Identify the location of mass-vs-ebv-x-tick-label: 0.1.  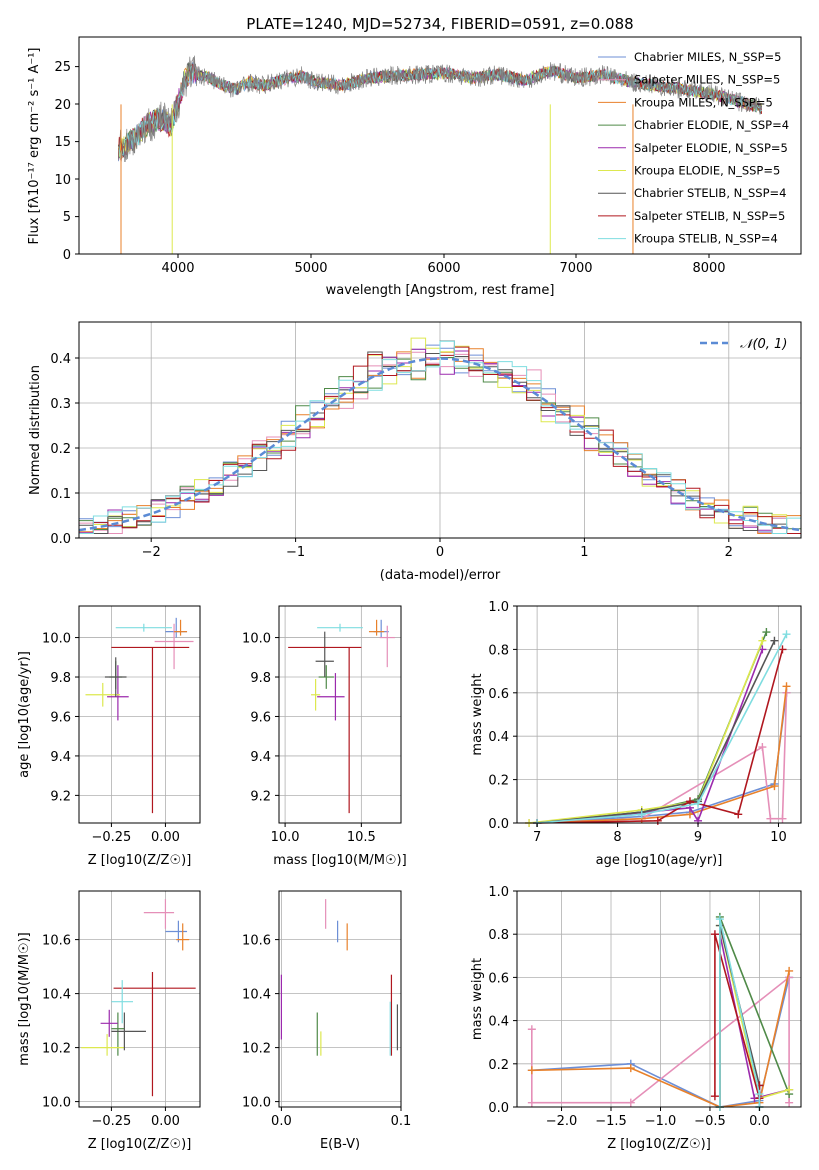
(401, 1121).